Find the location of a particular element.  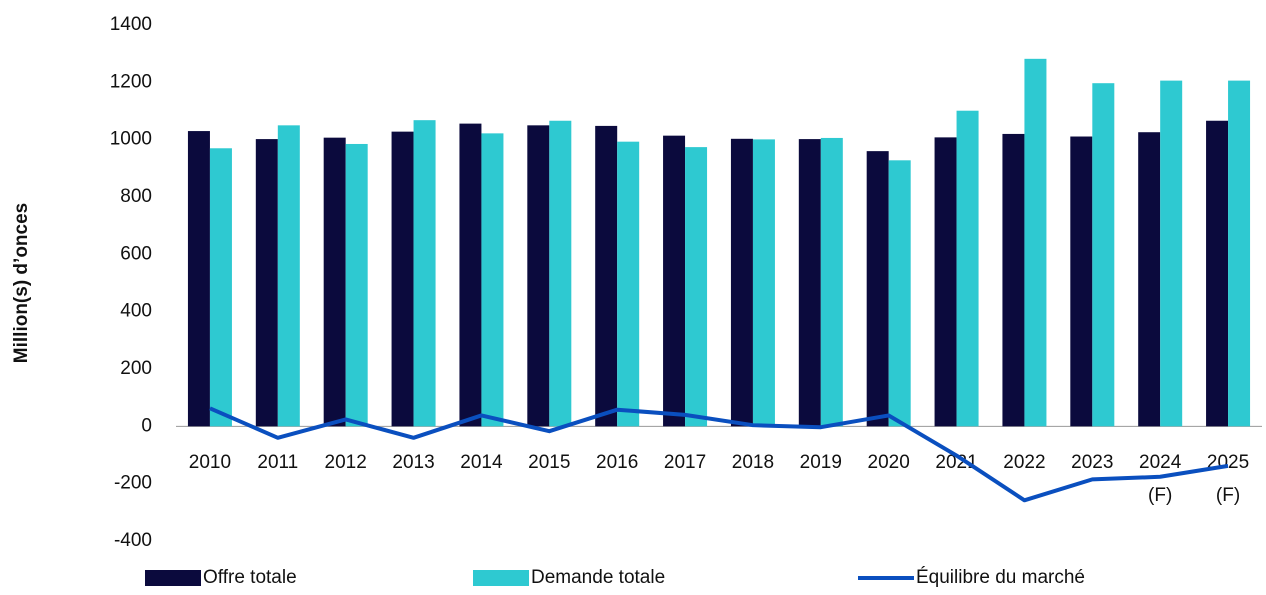

x-tick-label: 2021 is located at coordinates (956, 462).